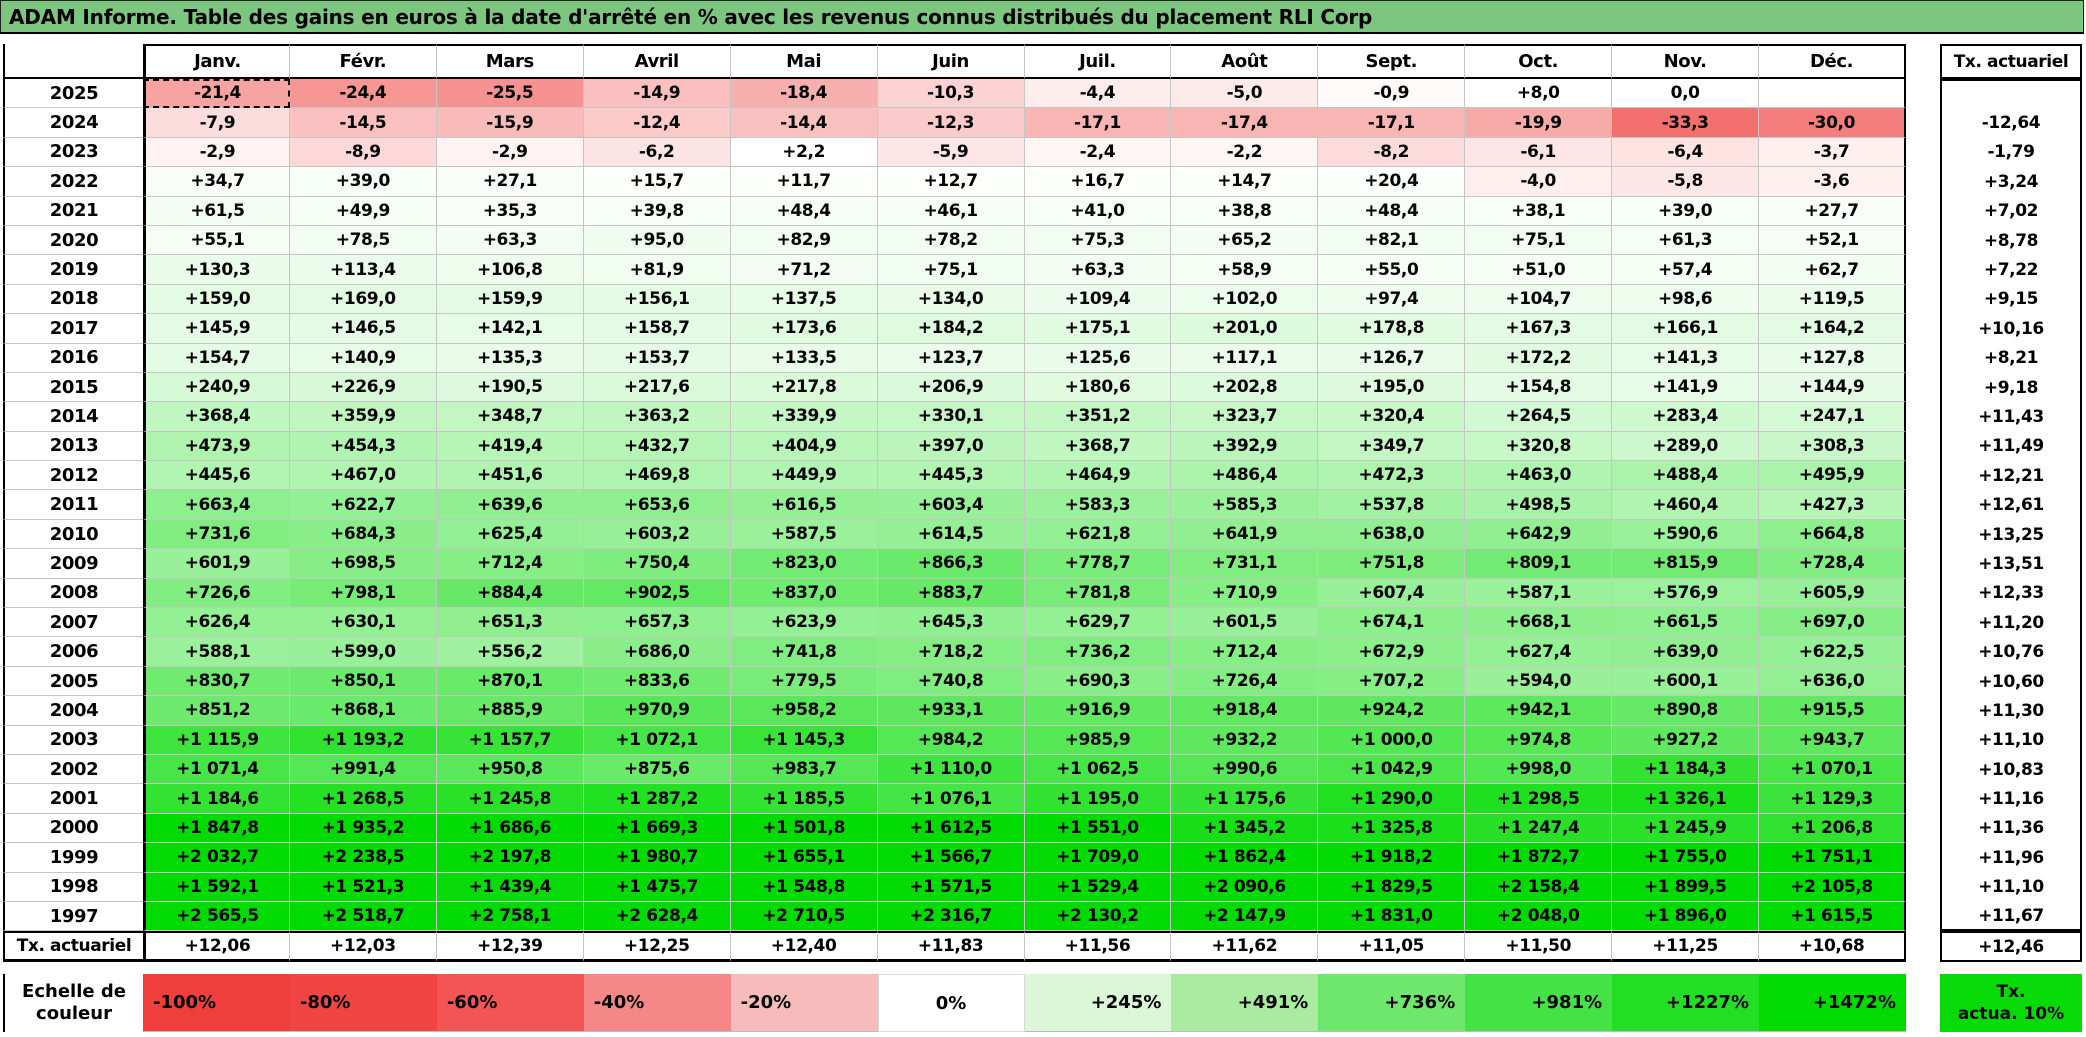 The height and width of the screenshot is (1037, 2086). I want to click on gain-cell: +902,5, so click(657, 593).